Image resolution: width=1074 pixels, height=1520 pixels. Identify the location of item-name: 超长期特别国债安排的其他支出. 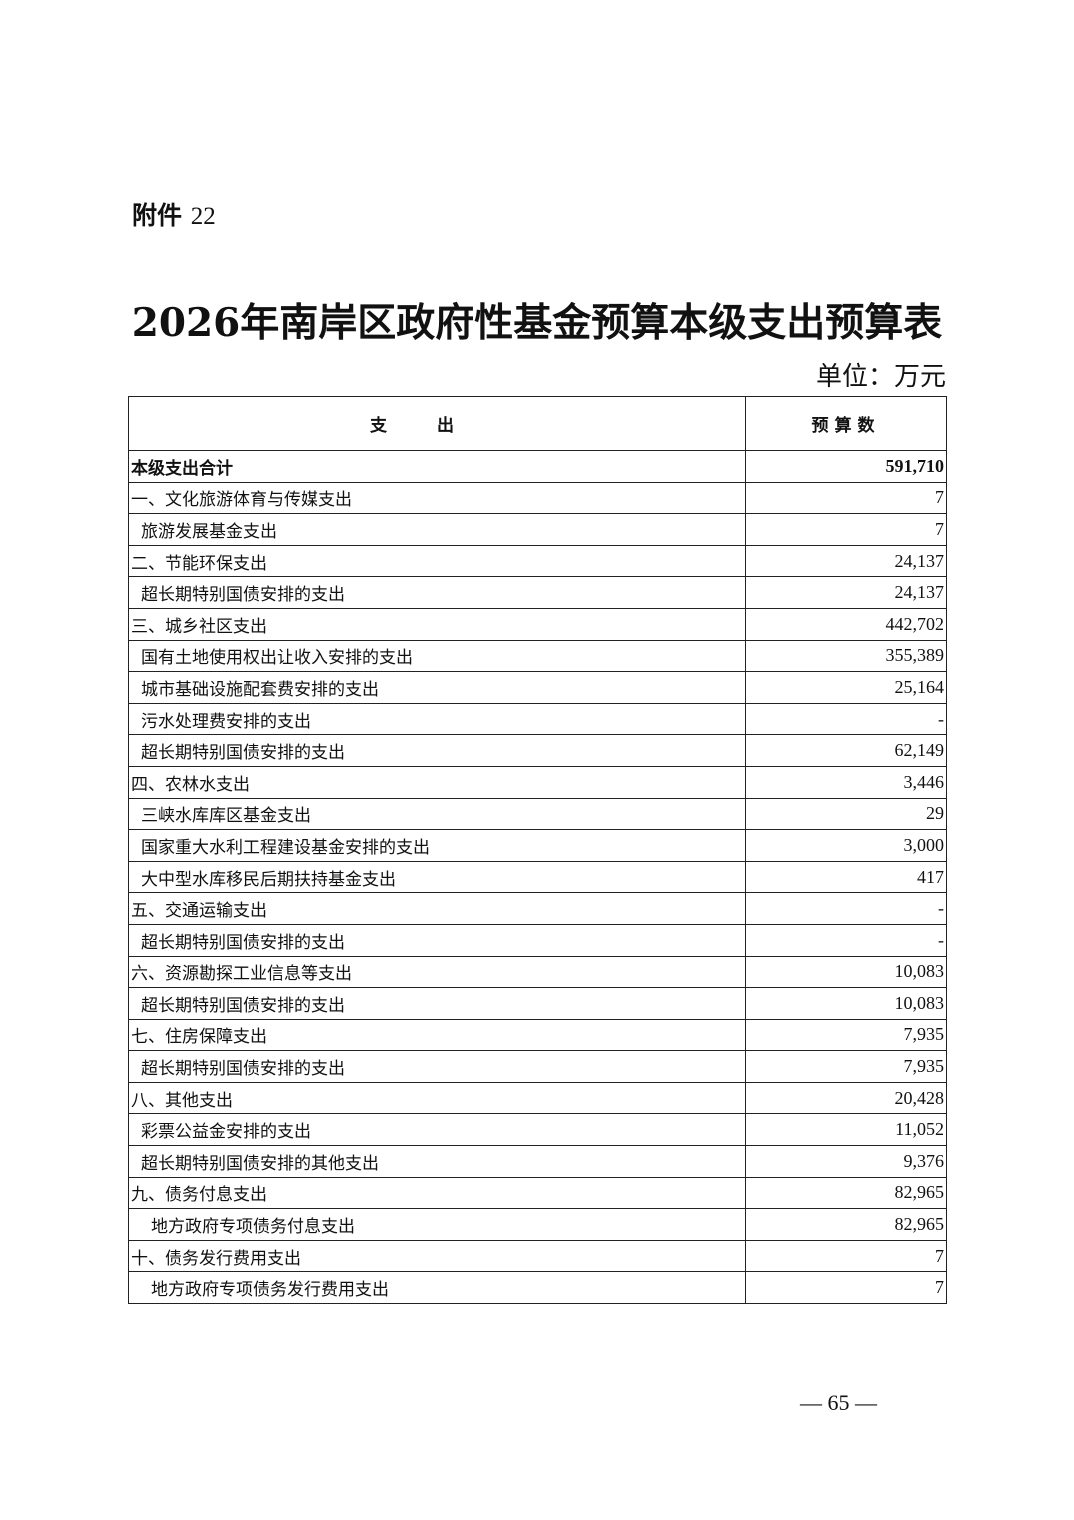
(437, 1161).